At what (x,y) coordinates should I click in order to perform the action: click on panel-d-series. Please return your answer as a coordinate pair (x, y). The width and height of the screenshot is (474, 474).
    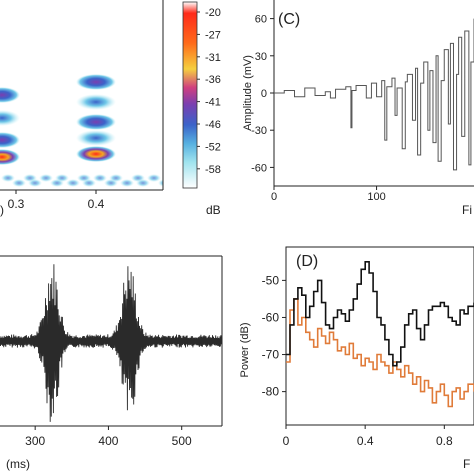
    Looking at the image, I should click on (380, 334).